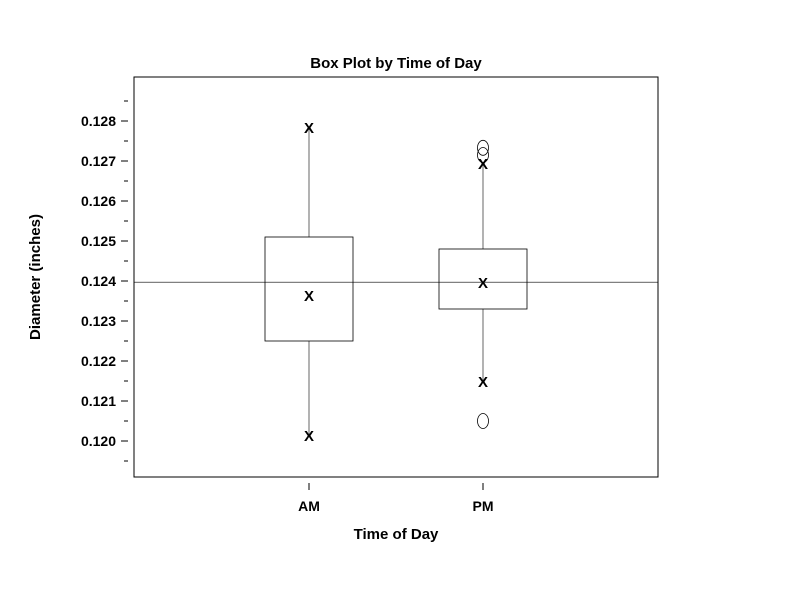 The height and width of the screenshot is (612, 792). I want to click on chart-title: Box Plot by Time of Day, so click(396, 63).